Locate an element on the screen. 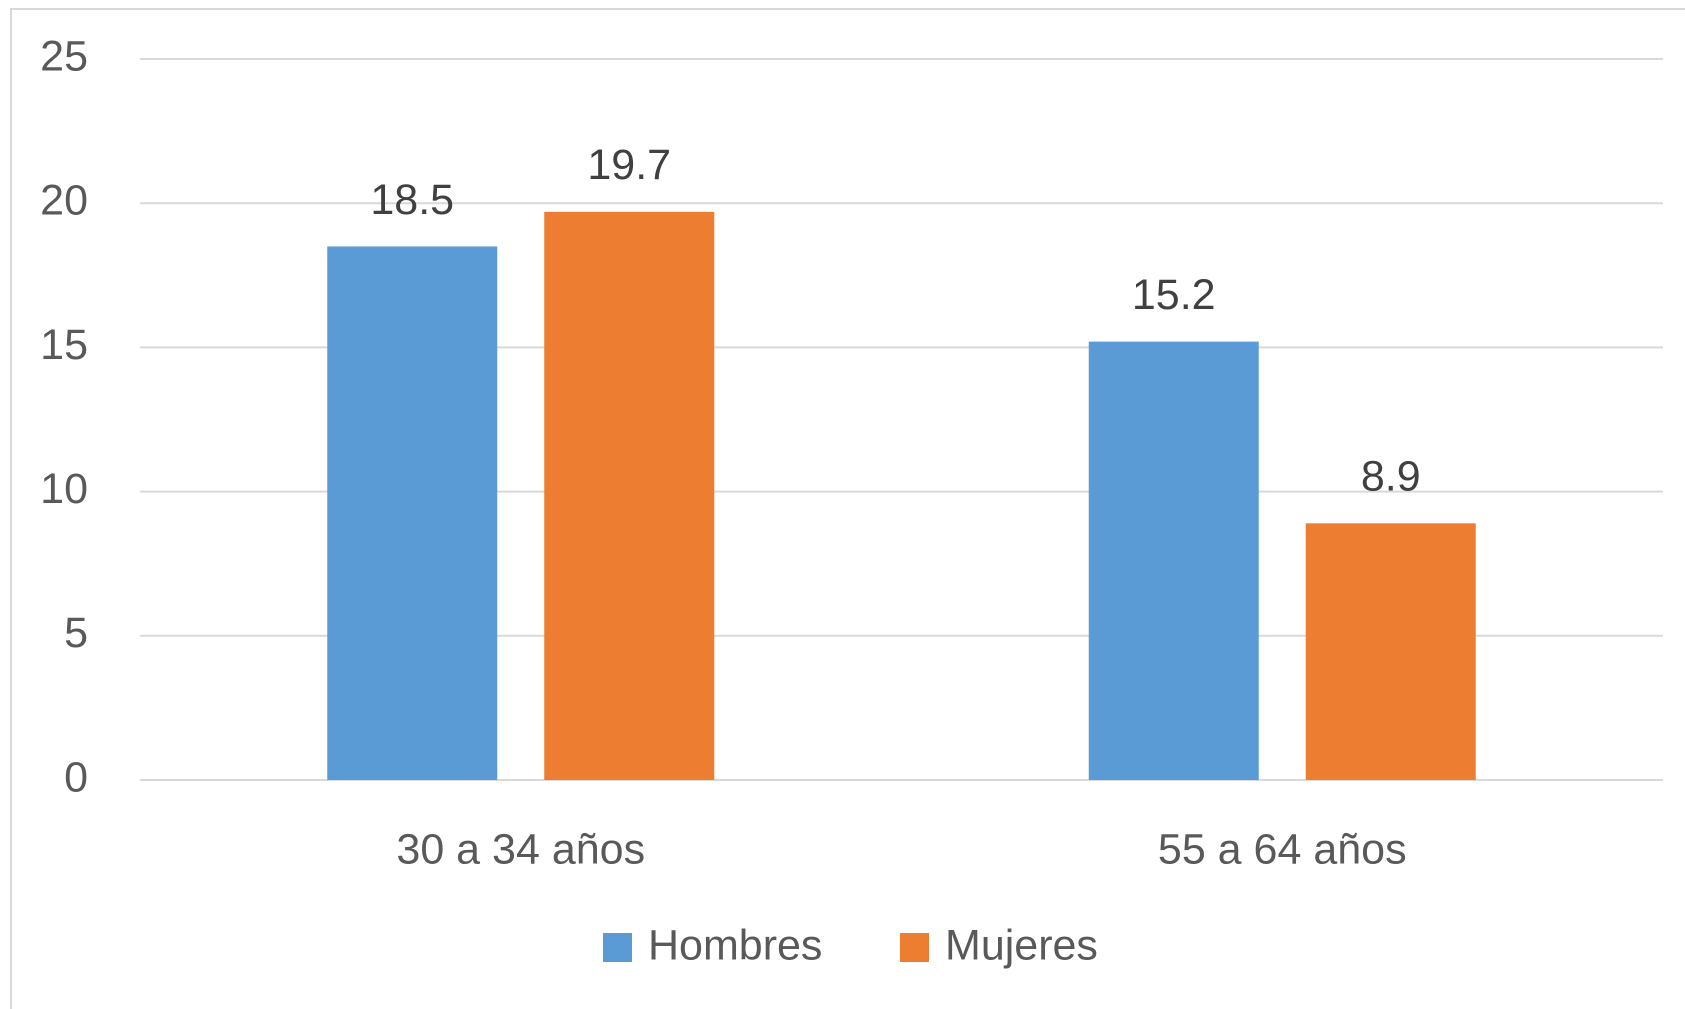 Image resolution: width=1685 pixels, height=1009 pixels. y-tick-label: 15 is located at coordinates (64, 345).